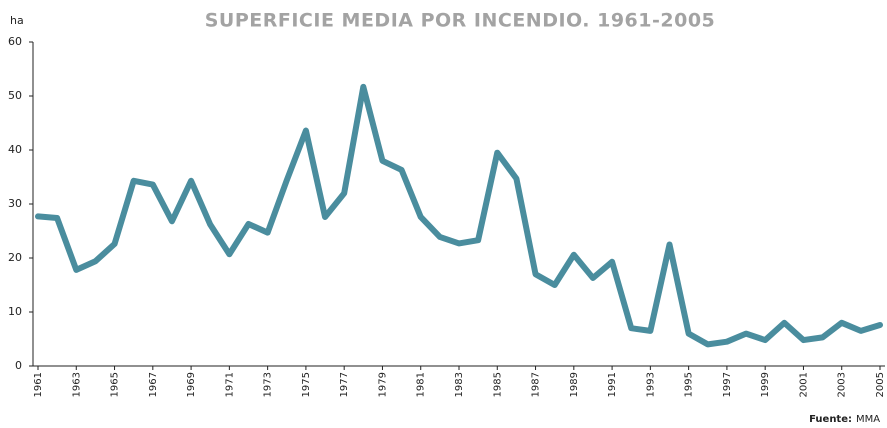  What do you see at coordinates (880, 384) in the screenshot?
I see `x-tick-label: 2005` at bounding box center [880, 384].